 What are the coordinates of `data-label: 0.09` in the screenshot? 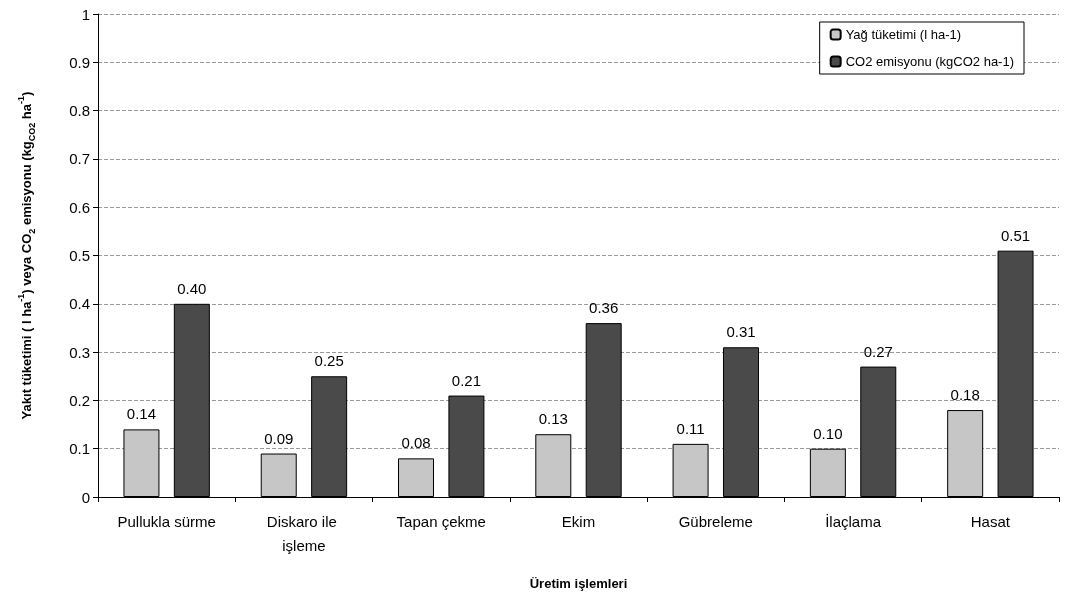 It's located at (279, 438).